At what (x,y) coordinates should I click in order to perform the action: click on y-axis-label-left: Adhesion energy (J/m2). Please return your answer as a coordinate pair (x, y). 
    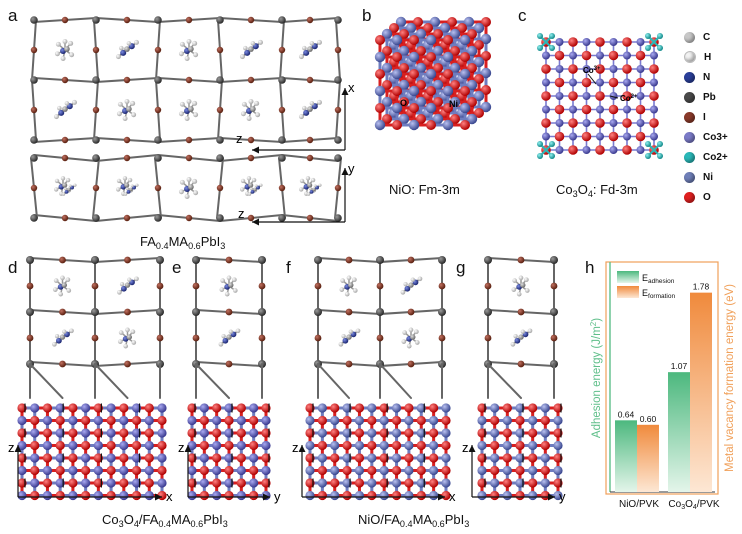
    Looking at the image, I should click on (596, 378).